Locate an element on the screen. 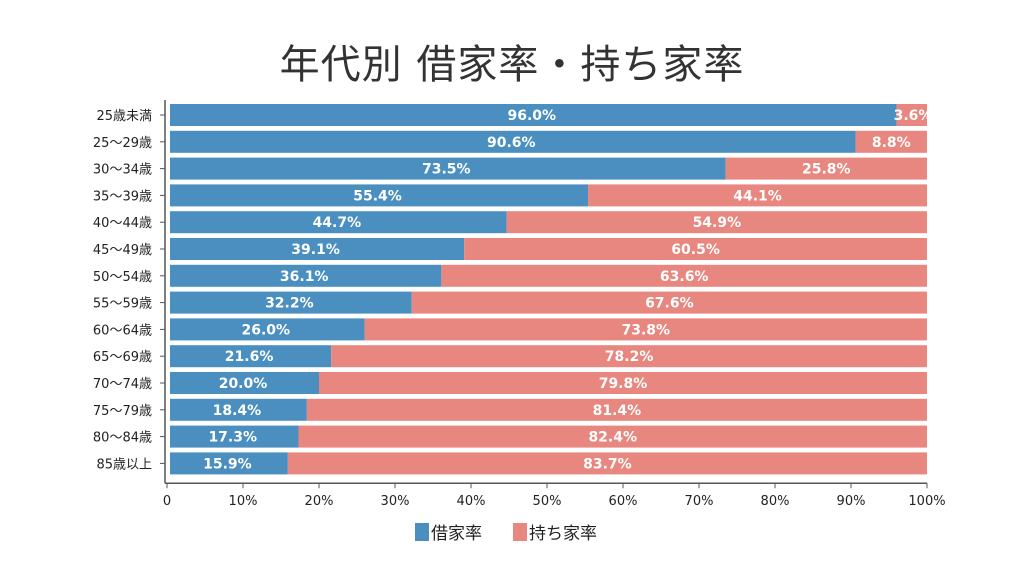 This screenshot has height=576, width=1024. category-label: 85歳以上 is located at coordinates (124, 464).